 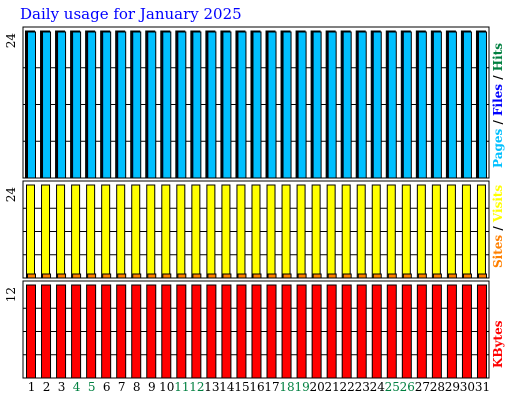 I want to click on chart-title: Daily usage for January 2025, so click(x=131, y=14).